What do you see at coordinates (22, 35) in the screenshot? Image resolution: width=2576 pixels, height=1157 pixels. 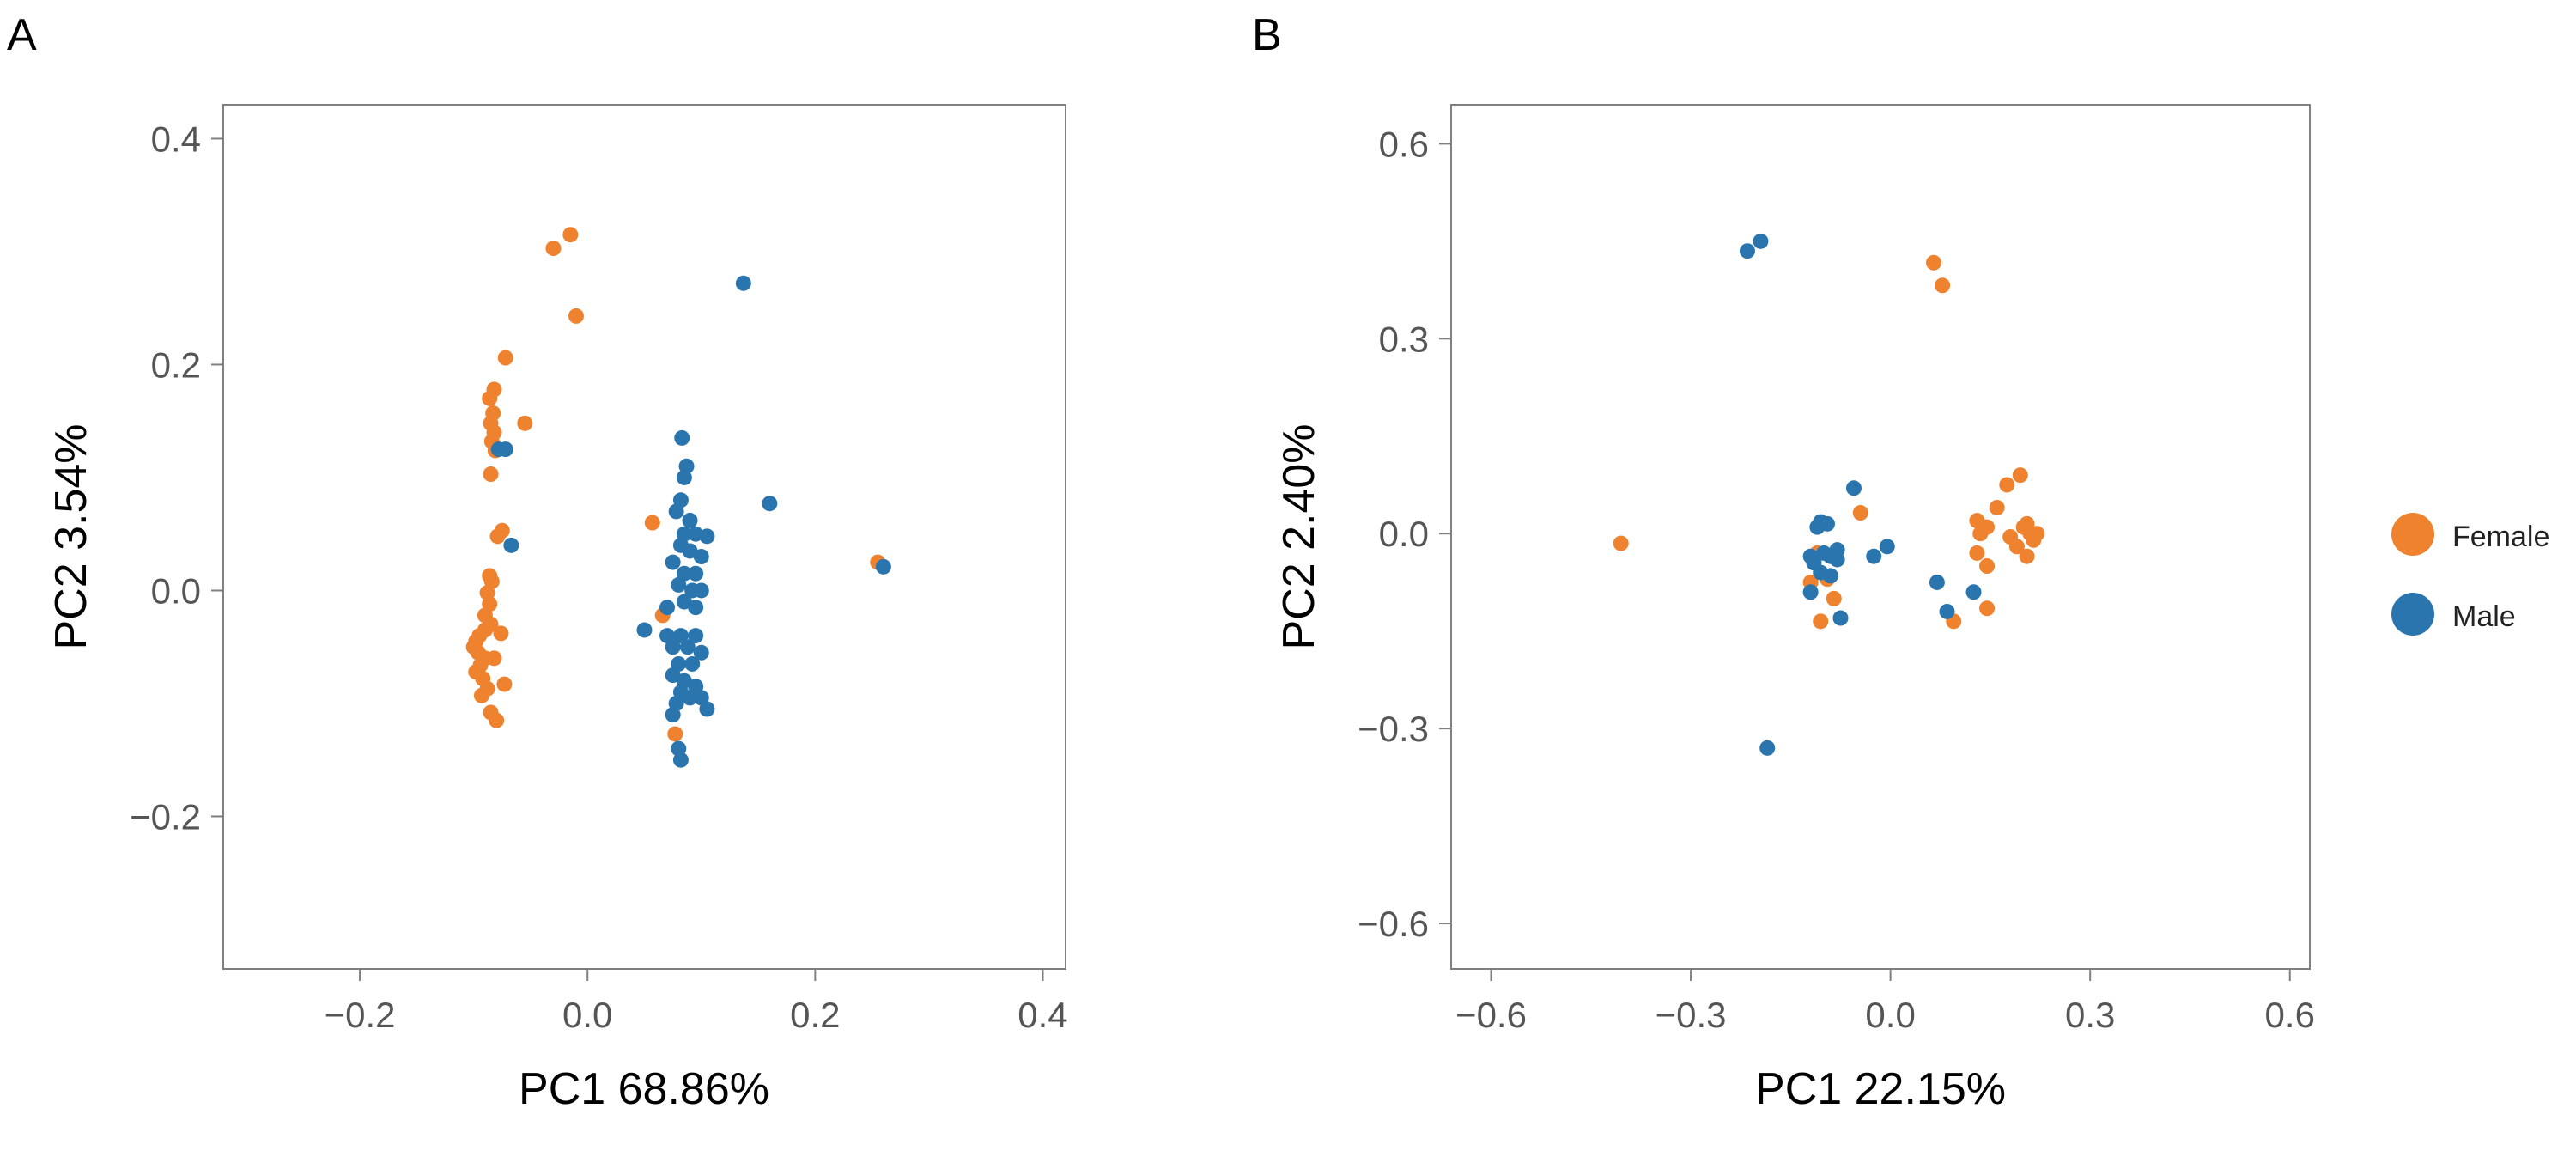 I see `panel-label-a: A` at bounding box center [22, 35].